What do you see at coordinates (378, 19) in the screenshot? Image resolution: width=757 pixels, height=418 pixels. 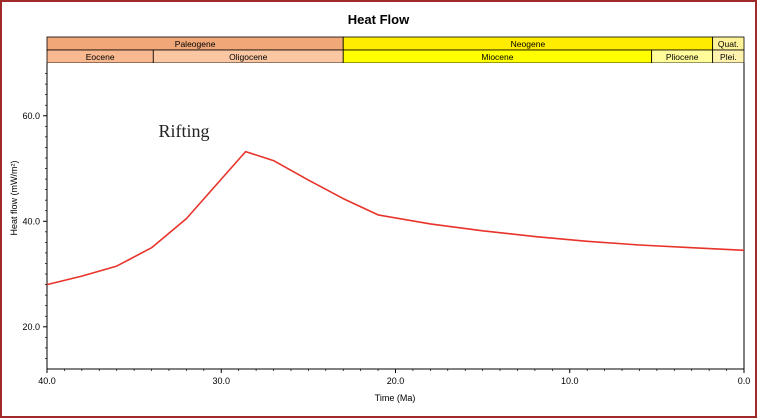 I see `chart-title: Heat Flow` at bounding box center [378, 19].